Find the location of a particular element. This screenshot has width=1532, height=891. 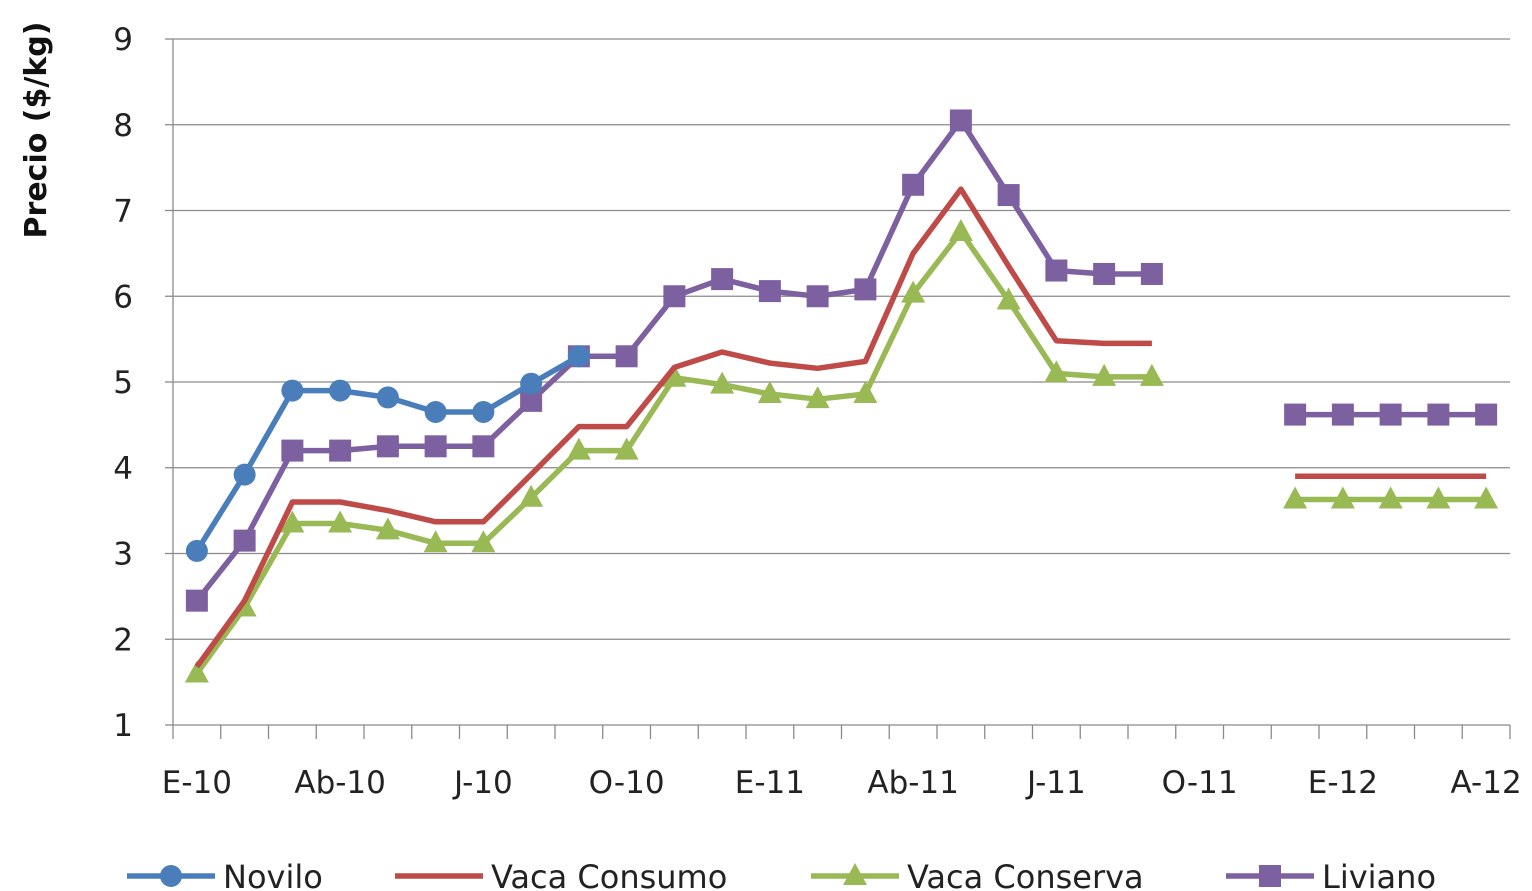

y-tick-label: 3 is located at coordinates (123, 555).